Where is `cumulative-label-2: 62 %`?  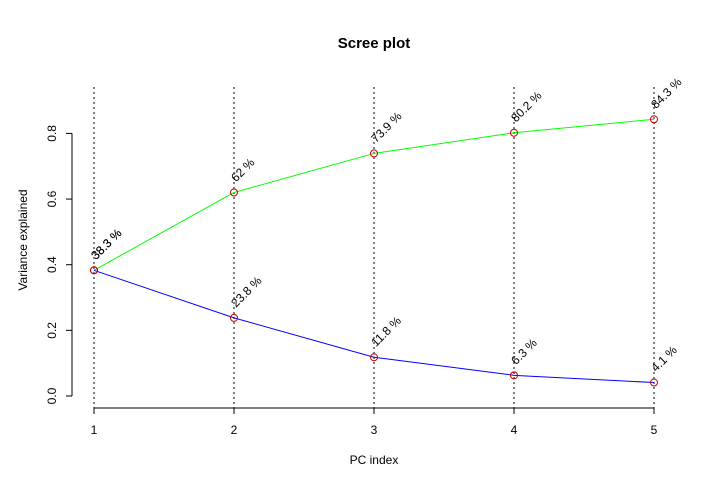 cumulative-label-2: 62 % is located at coordinates (242, 169).